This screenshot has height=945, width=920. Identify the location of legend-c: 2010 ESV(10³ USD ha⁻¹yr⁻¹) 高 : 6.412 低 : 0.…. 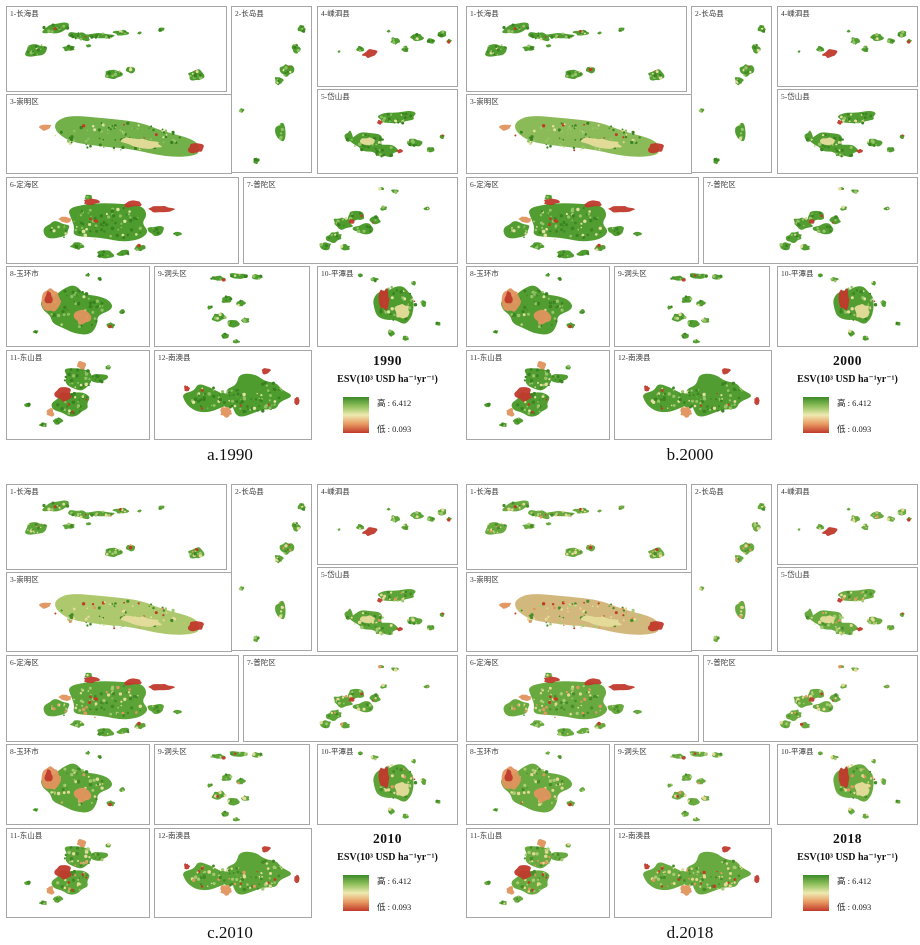
(387, 873).